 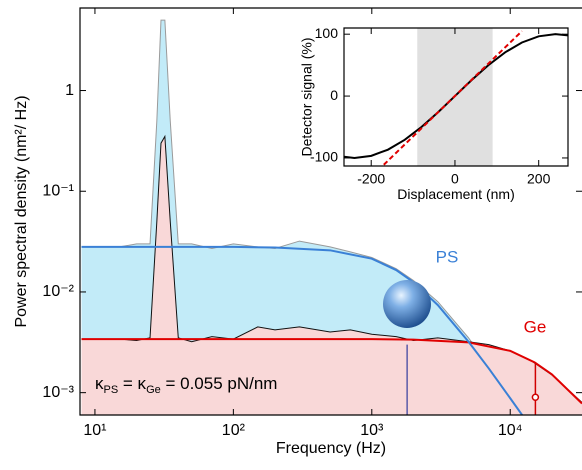 I want to click on y-tick-label: 1, so click(x=69, y=90).